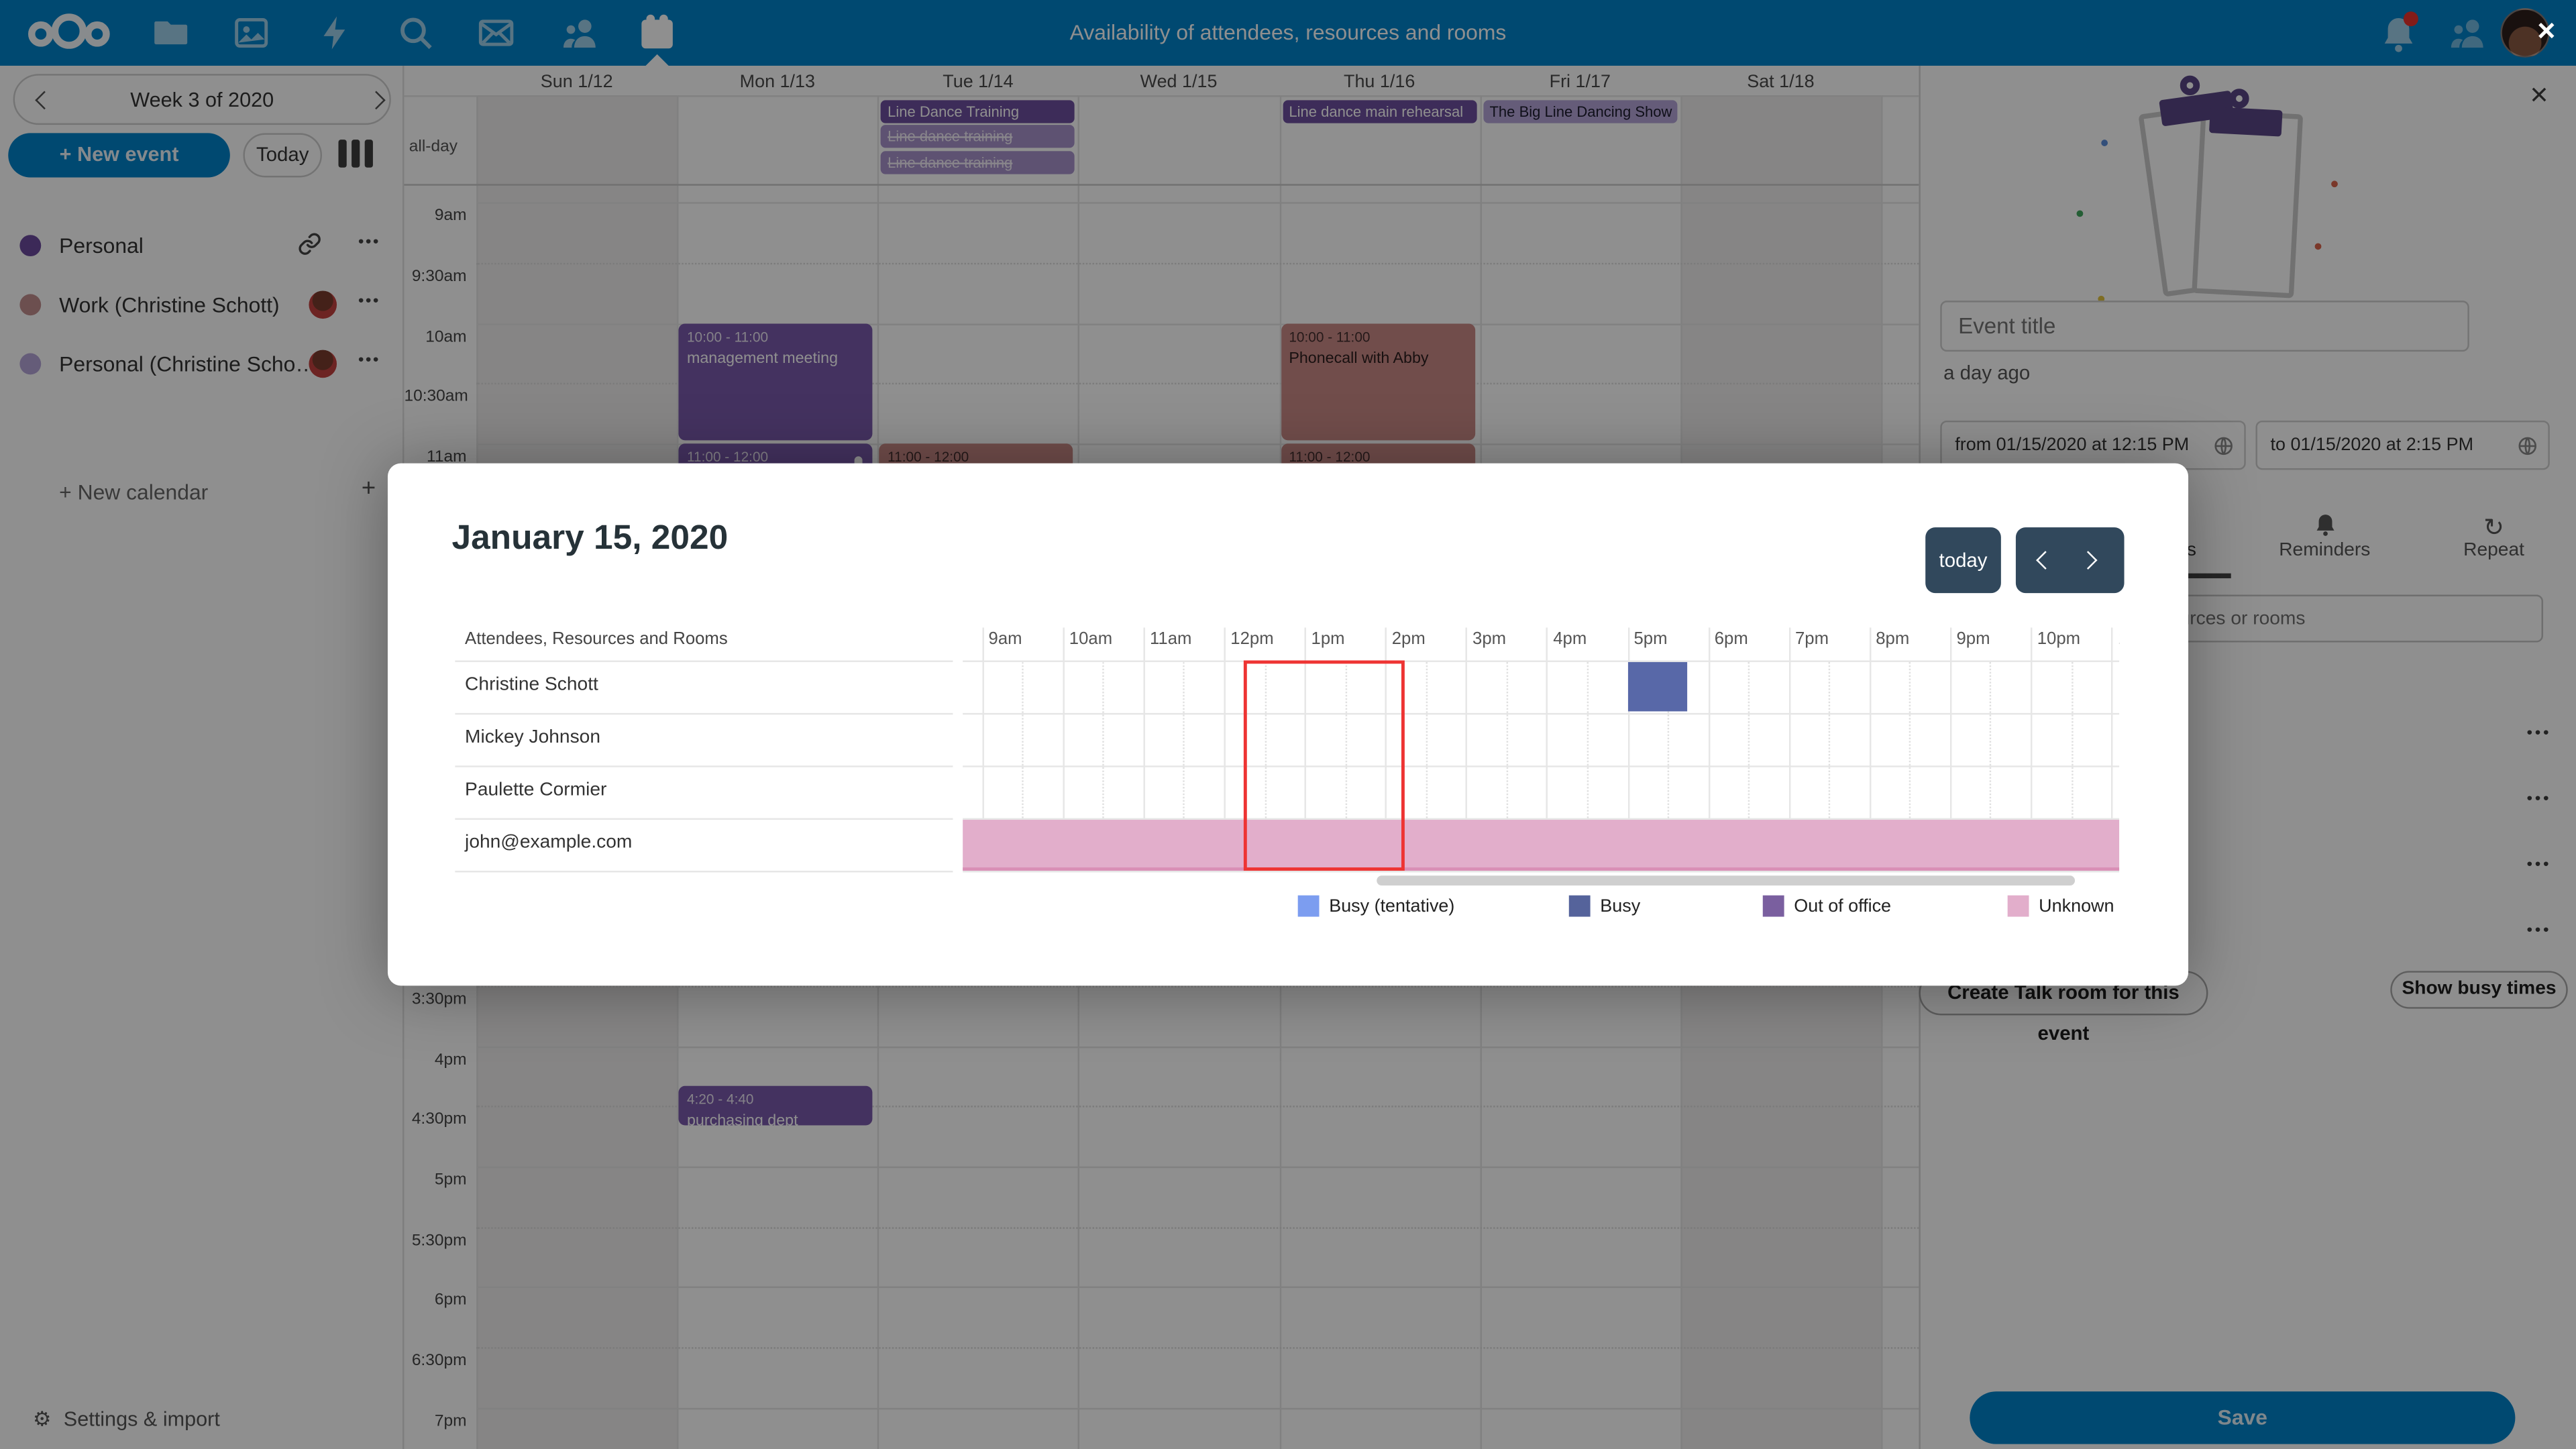  I want to click on active-app-pointer, so click(657, 60).